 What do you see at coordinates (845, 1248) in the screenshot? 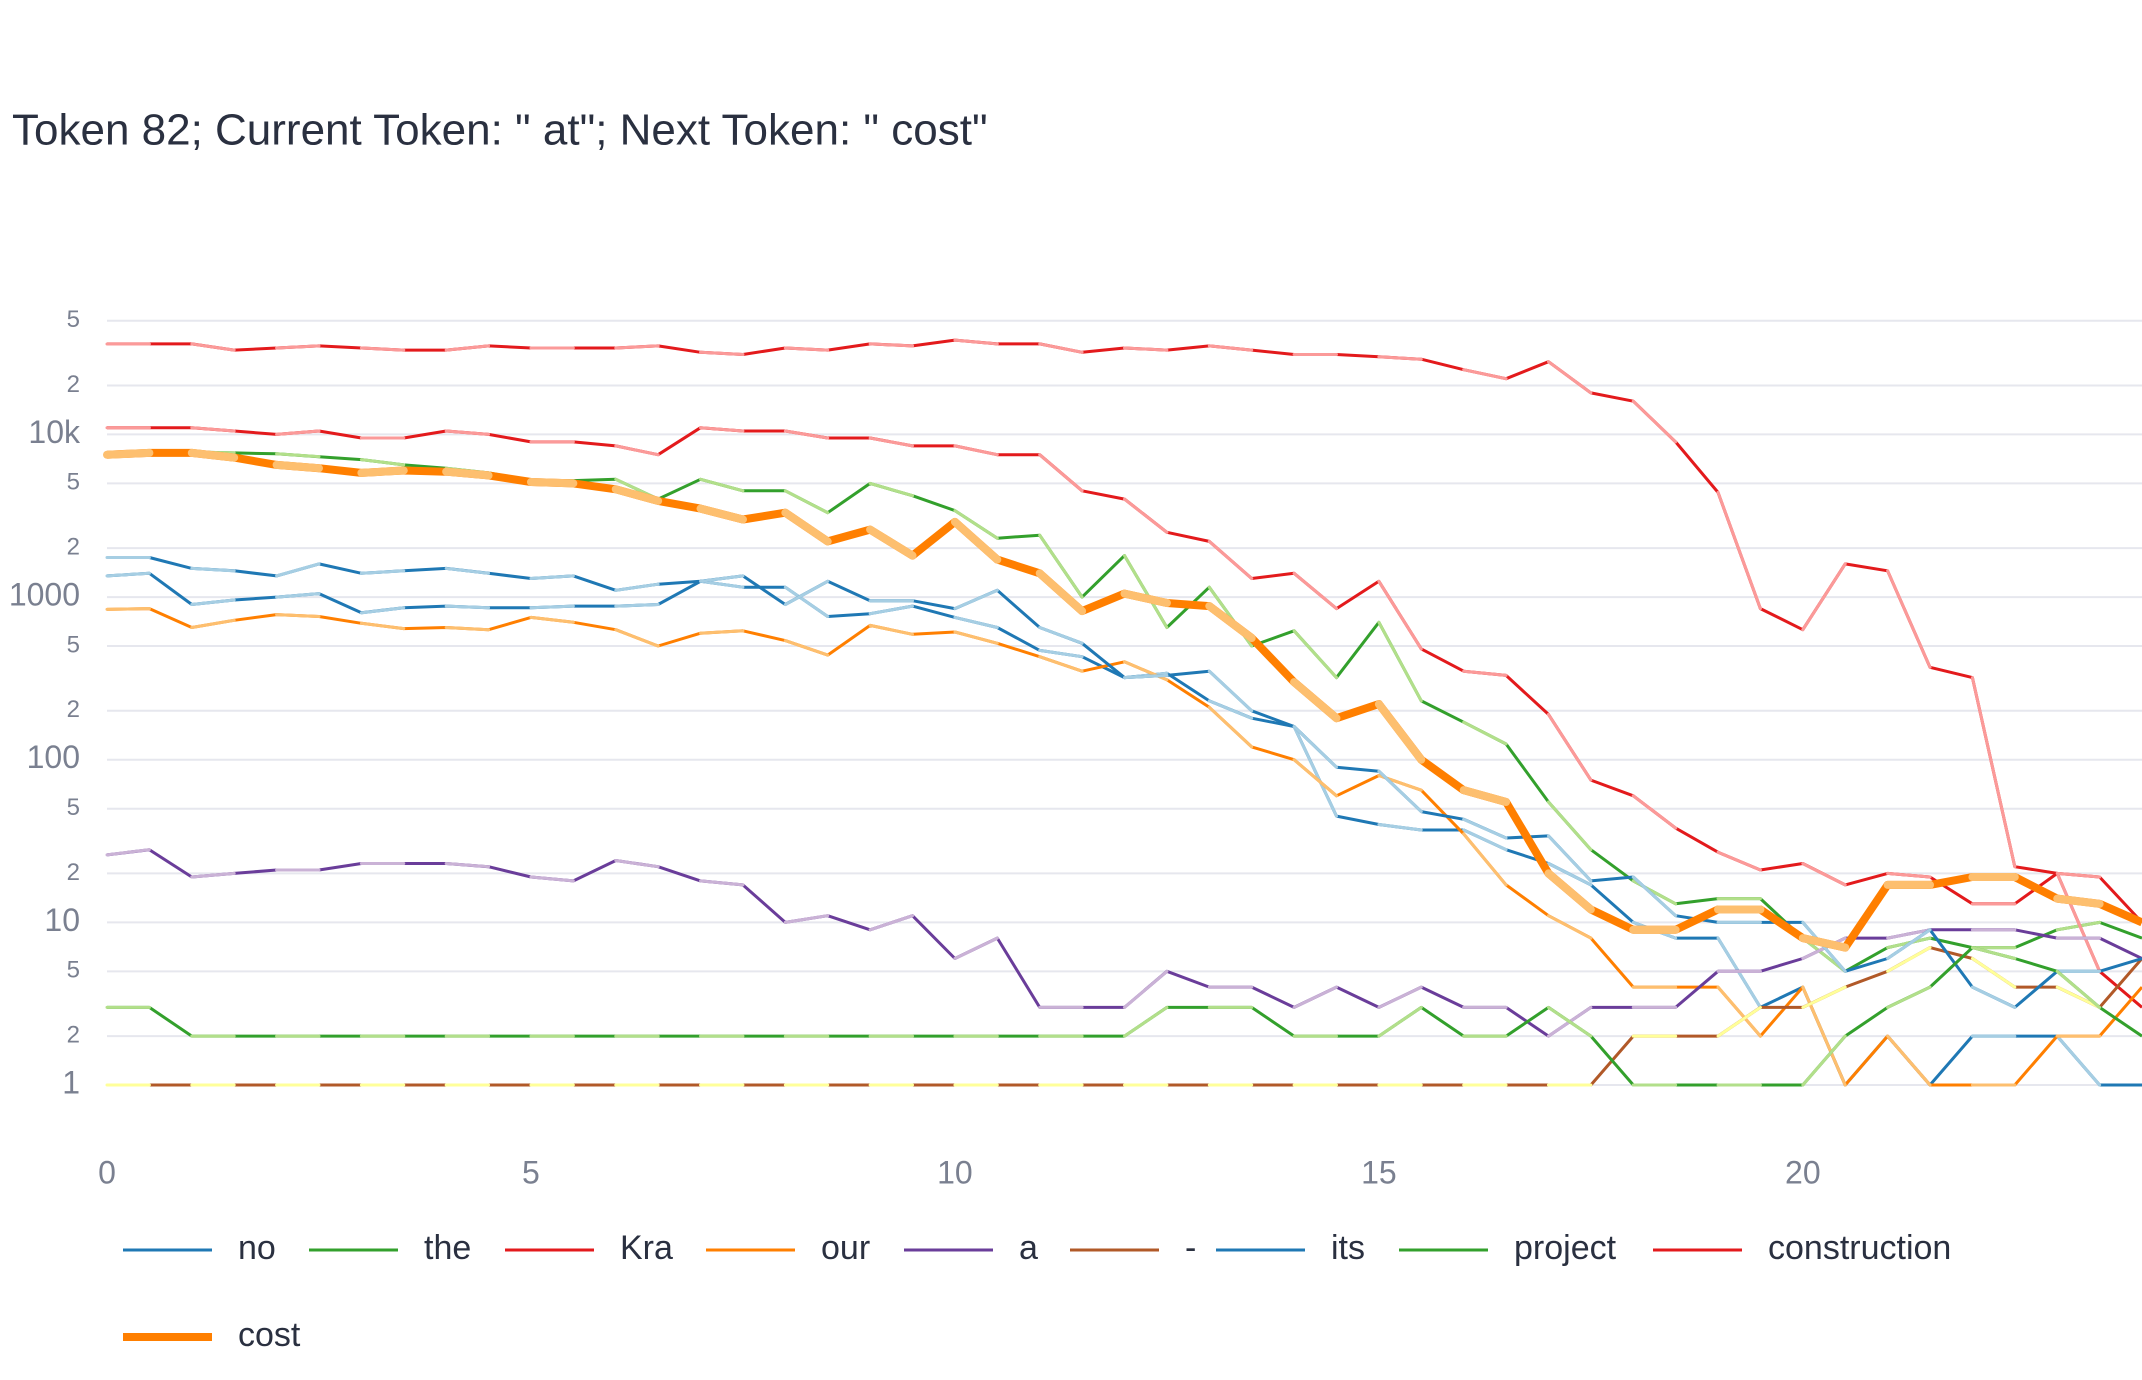
I see `legend-label: our` at bounding box center [845, 1248].